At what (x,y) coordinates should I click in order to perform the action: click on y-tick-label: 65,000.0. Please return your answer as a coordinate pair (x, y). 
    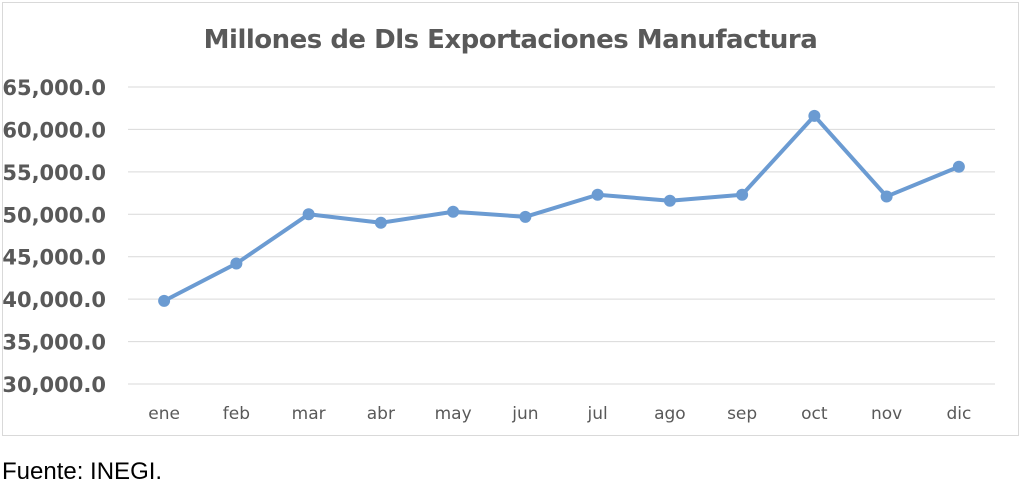
    Looking at the image, I should click on (54, 88).